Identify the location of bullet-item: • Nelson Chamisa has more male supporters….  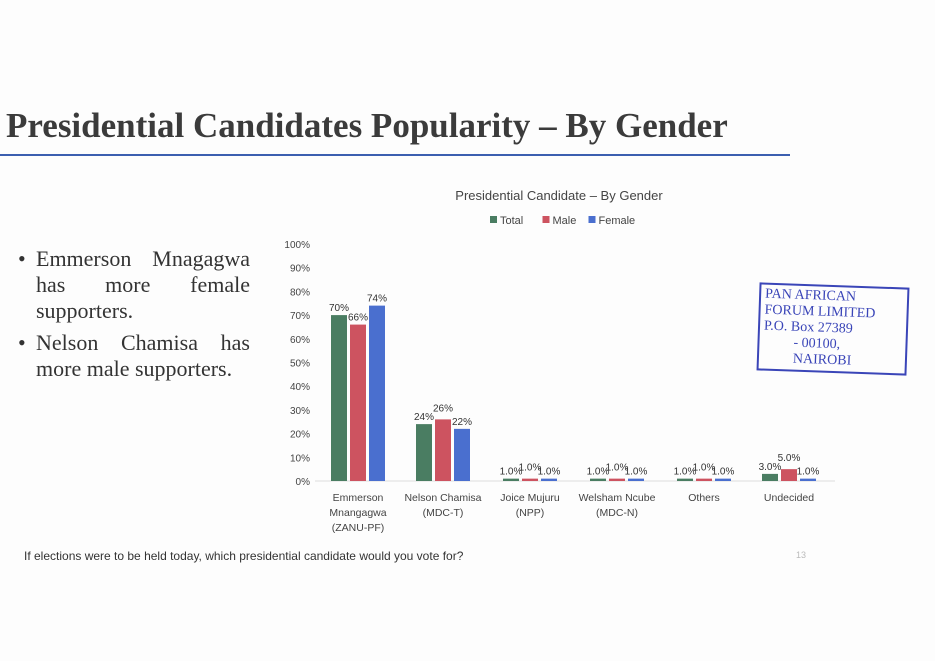
(134, 355).